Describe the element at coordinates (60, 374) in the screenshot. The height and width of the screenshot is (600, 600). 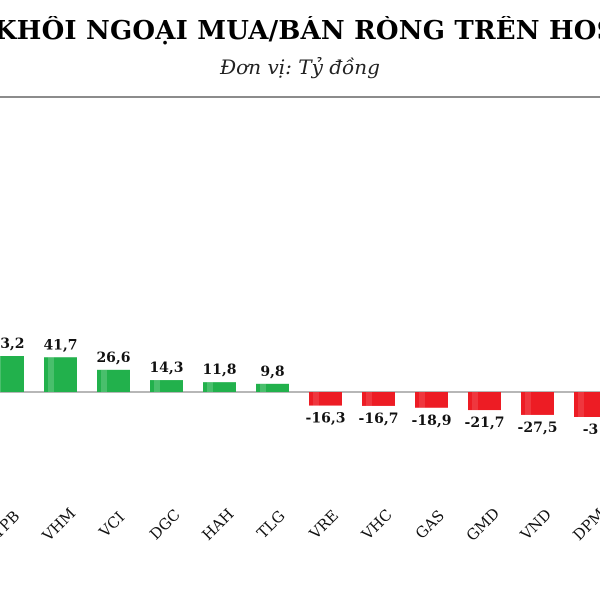
I see `bar-vhm` at that location.